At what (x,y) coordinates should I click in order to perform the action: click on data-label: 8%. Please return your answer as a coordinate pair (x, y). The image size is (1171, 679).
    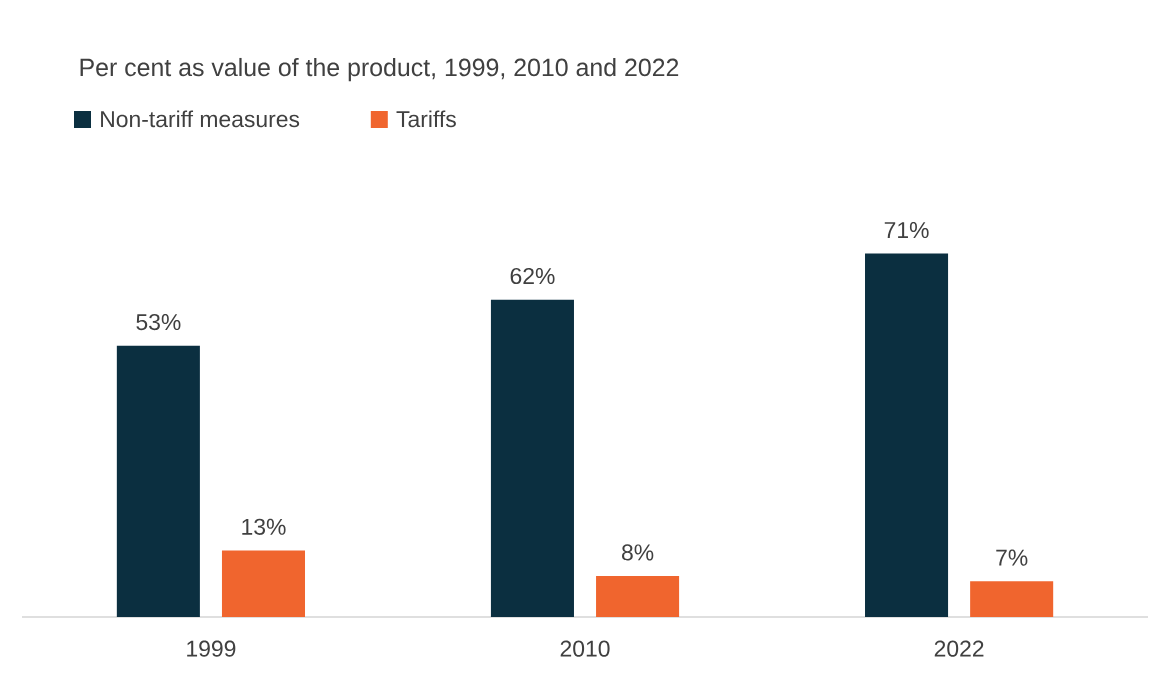
    Looking at the image, I should click on (638, 552).